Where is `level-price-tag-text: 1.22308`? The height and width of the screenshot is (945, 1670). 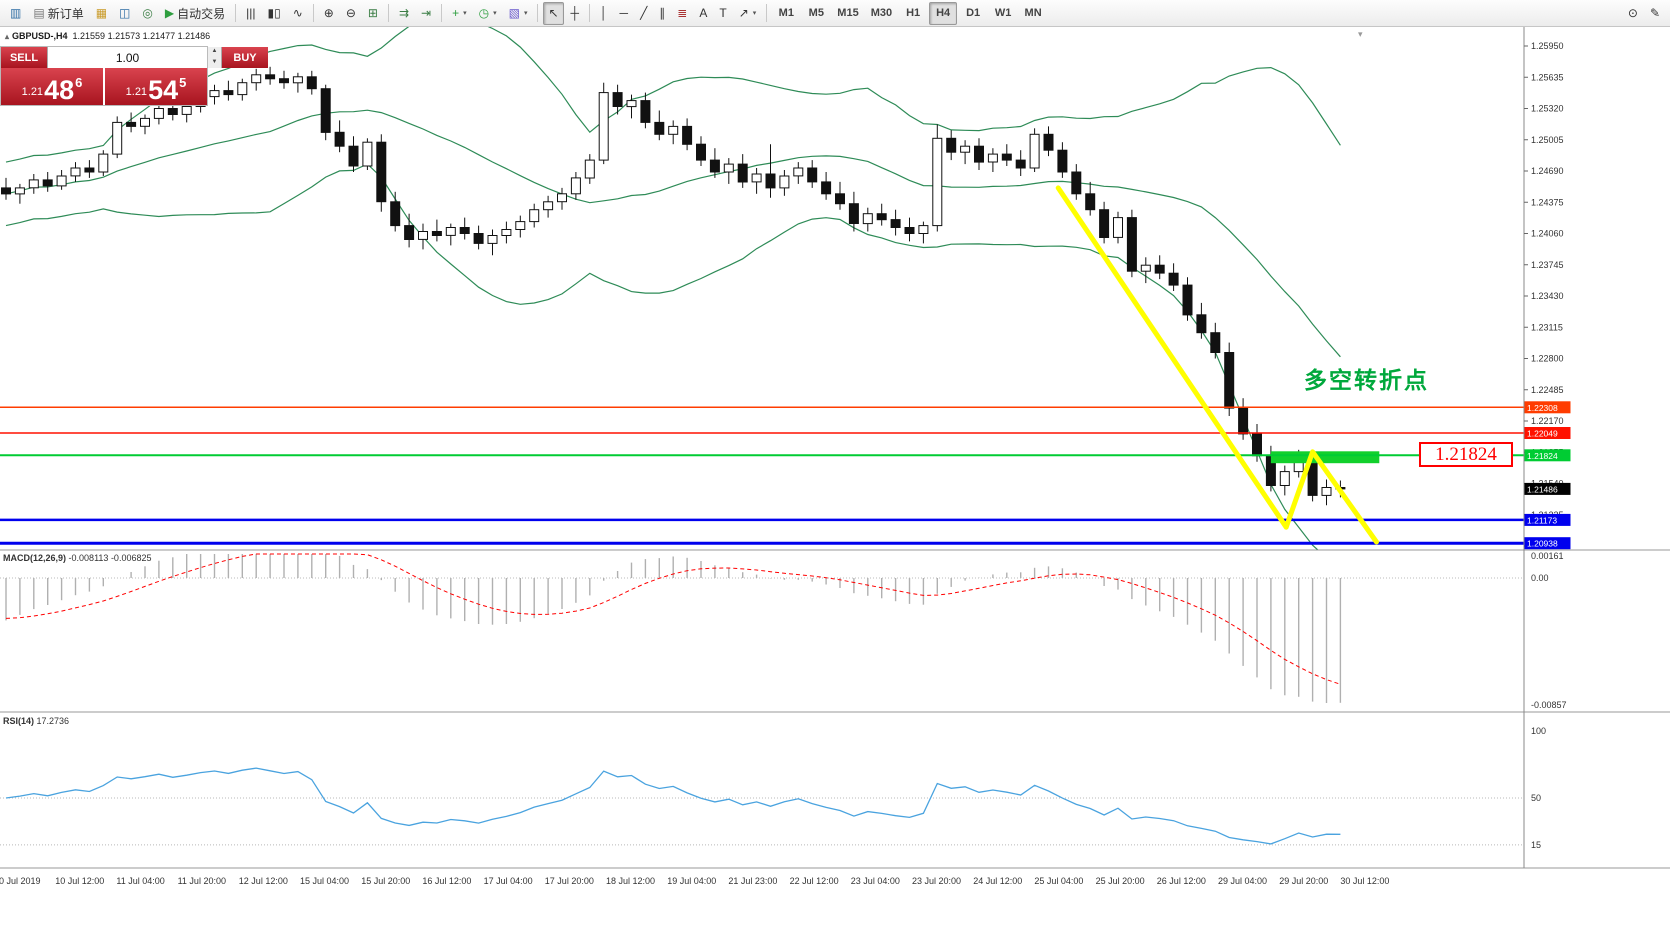 level-price-tag-text: 1.22308 is located at coordinates (1542, 408).